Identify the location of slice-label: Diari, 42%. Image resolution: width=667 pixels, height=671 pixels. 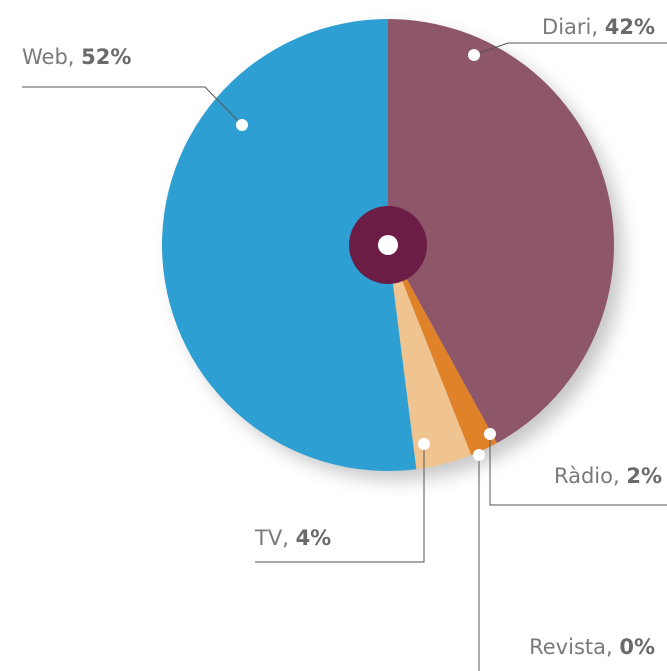
(598, 27).